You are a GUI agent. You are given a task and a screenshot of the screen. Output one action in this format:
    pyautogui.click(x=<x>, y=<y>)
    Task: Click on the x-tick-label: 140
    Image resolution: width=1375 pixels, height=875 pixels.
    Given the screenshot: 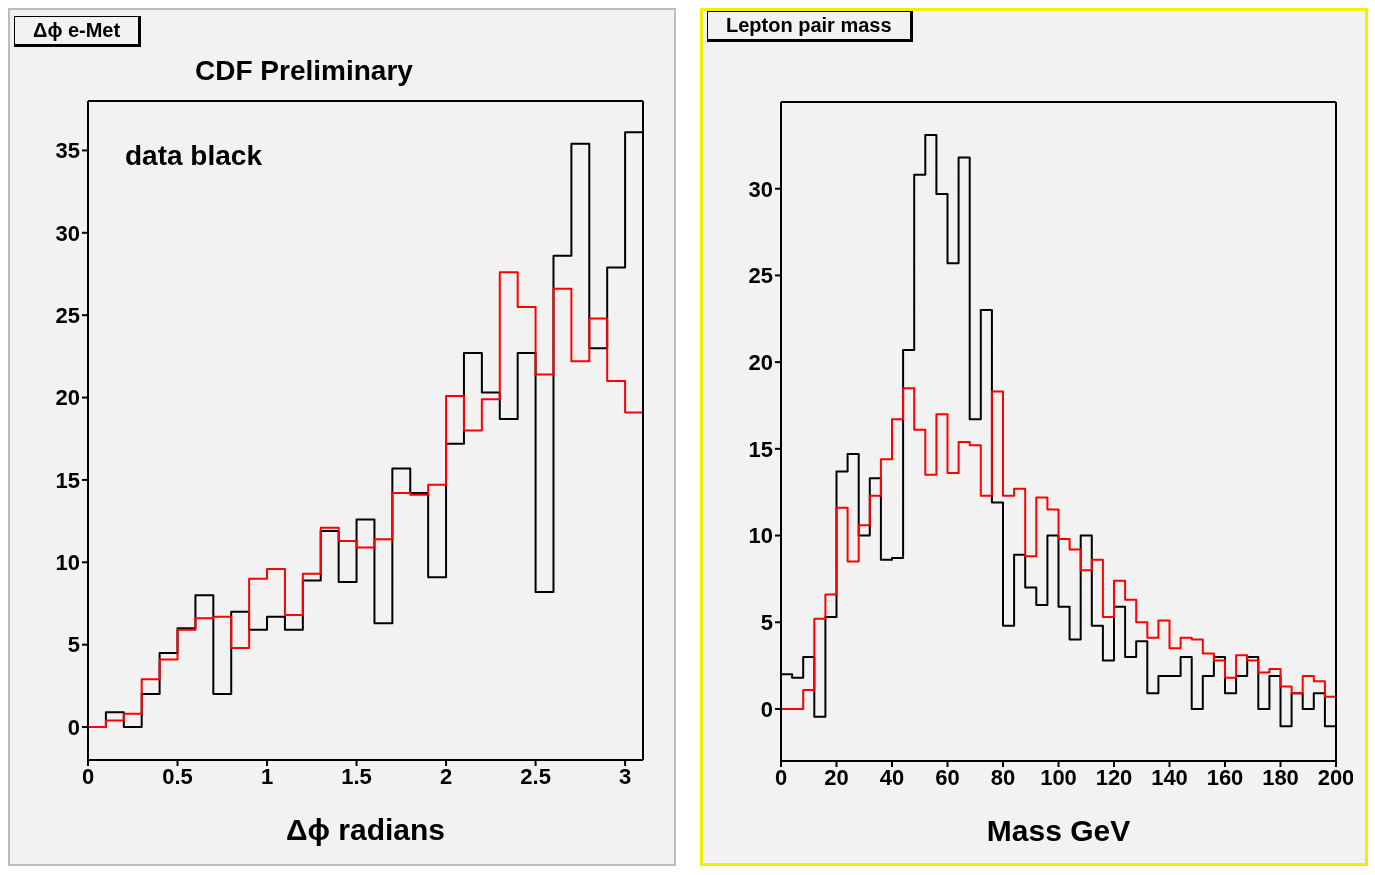 What is the action you would take?
    pyautogui.click(x=1169, y=777)
    